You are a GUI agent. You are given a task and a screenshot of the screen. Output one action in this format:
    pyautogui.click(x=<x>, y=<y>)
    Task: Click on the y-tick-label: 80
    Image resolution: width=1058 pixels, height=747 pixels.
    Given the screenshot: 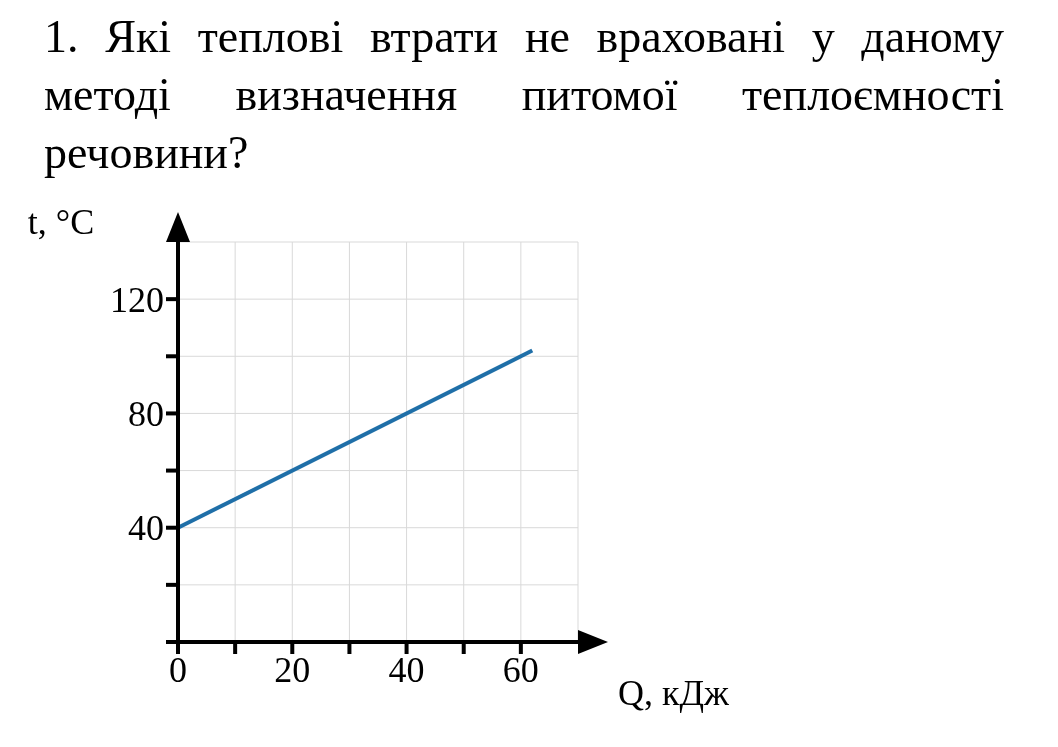 What is the action you would take?
    pyautogui.click(x=146, y=414)
    